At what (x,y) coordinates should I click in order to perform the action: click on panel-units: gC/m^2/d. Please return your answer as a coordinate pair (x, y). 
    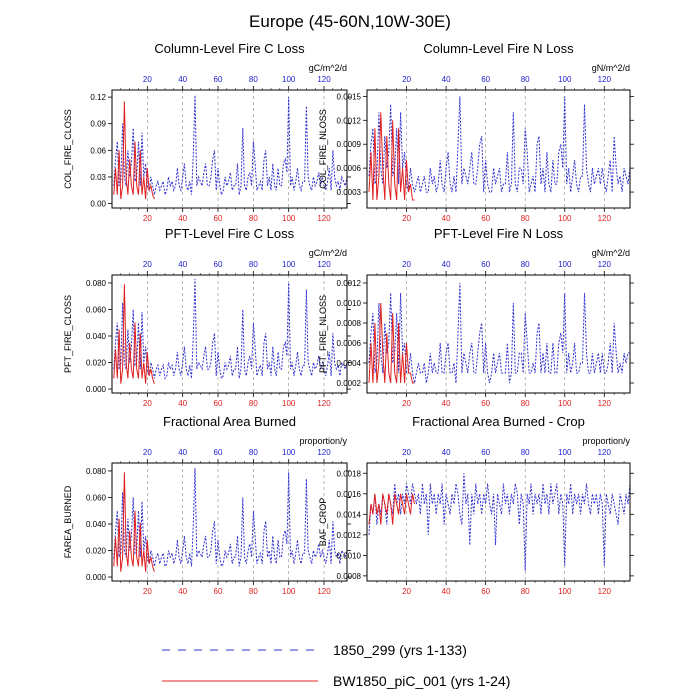
    Looking at the image, I should click on (328, 253).